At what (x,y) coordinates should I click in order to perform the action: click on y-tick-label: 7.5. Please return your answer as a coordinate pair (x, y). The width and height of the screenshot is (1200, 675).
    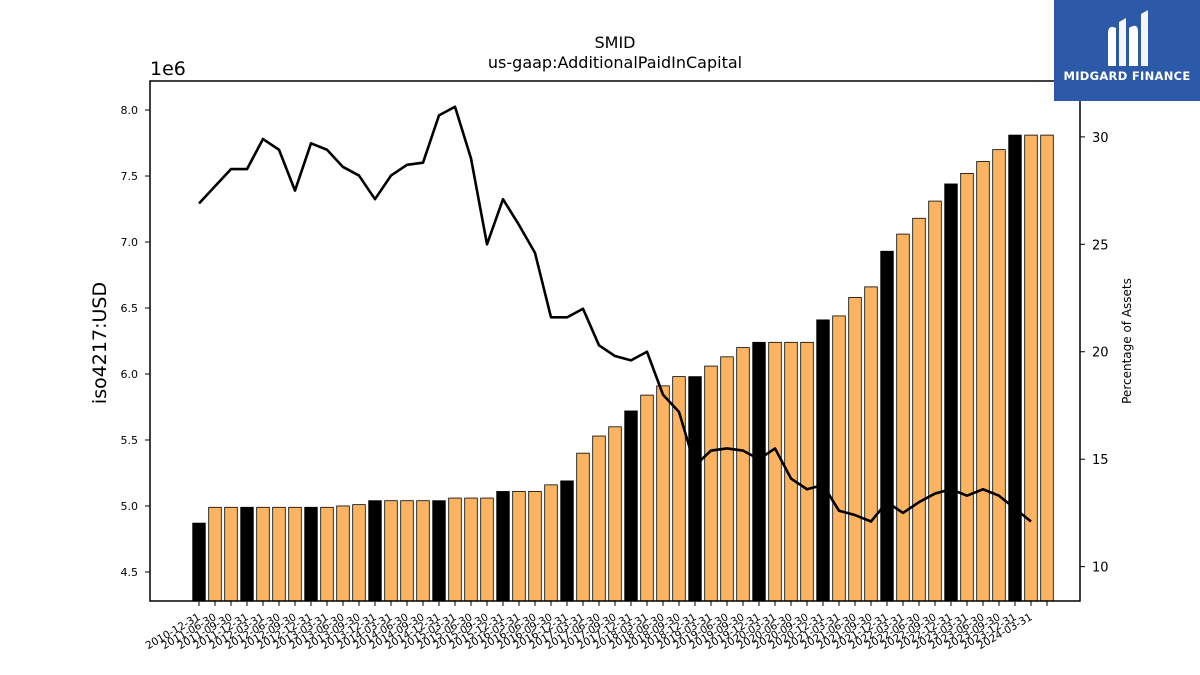
    Looking at the image, I should click on (130, 176).